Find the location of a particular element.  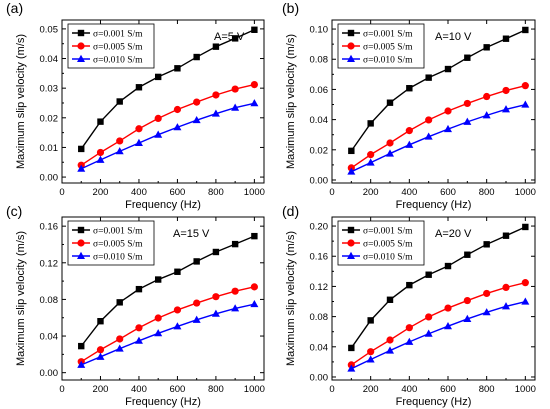

panel-label: (a) is located at coordinates (14, 8).